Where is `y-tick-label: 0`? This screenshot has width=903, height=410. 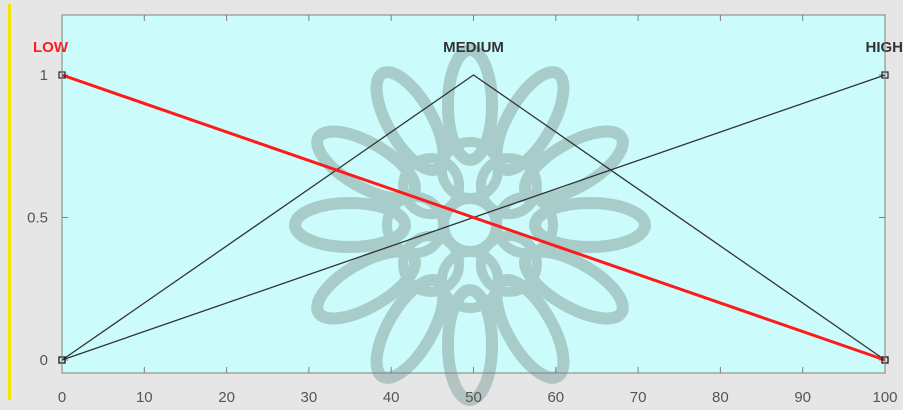
y-tick-label: 0 is located at coordinates (44, 360).